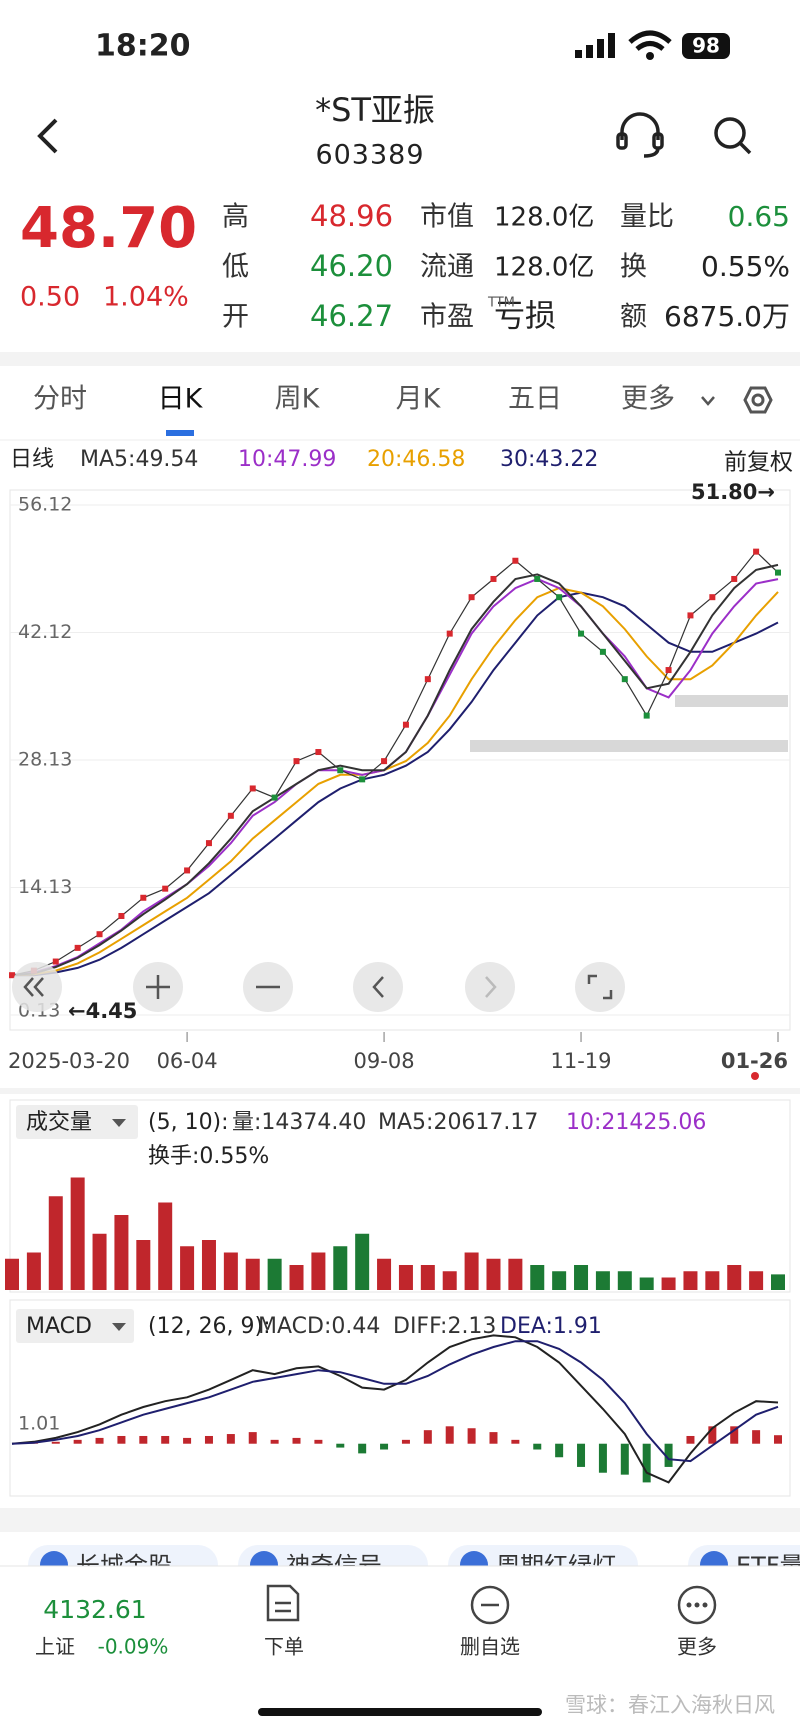 Image resolution: width=800 pixels, height=1732 pixels. What do you see at coordinates (648, 399) in the screenshot?
I see `period-tab: 更多` at bounding box center [648, 399].